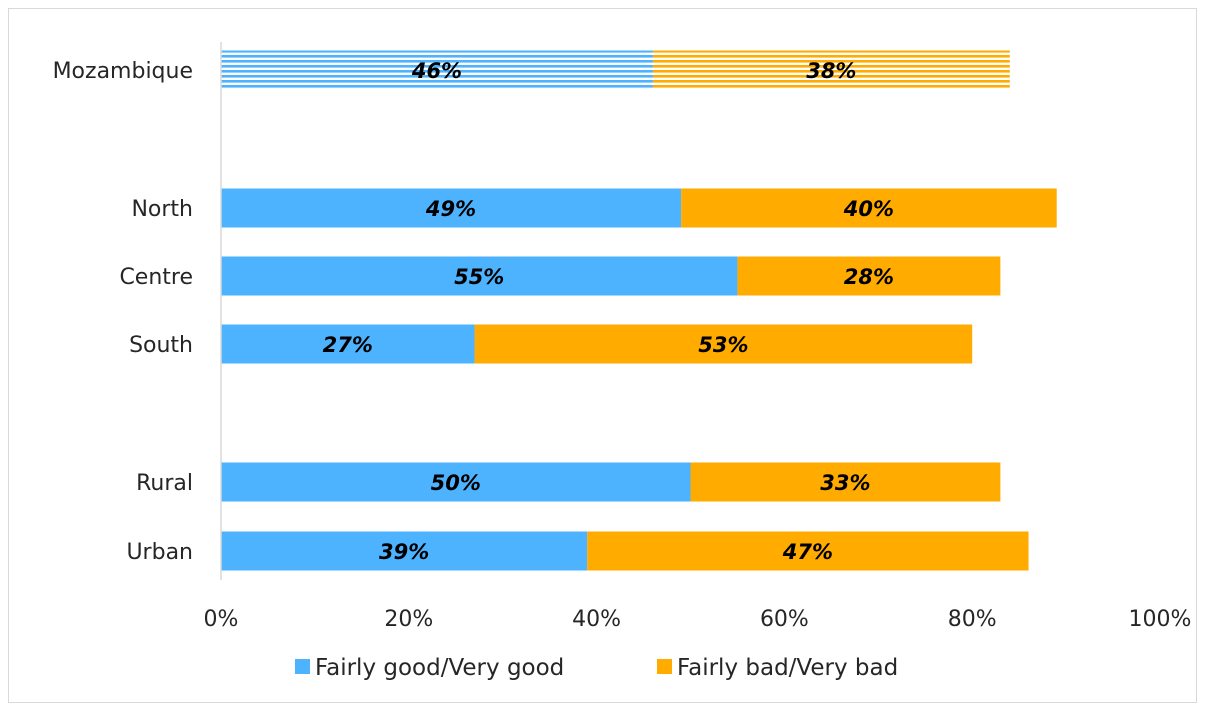 The height and width of the screenshot is (711, 1205). Describe the element at coordinates (162, 209) in the screenshot. I see `category-label-north: North` at that location.